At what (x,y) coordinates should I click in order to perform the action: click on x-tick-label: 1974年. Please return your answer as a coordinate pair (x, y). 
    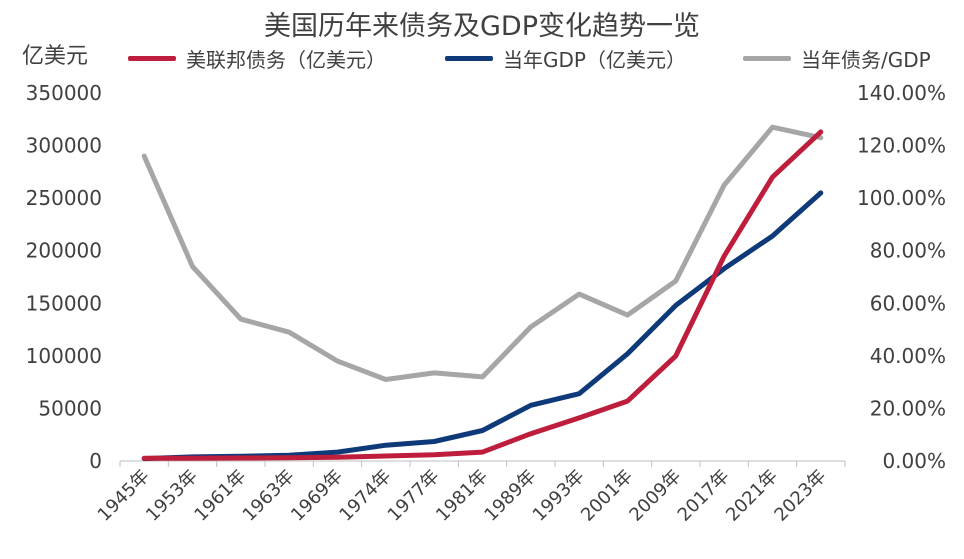
    Looking at the image, I should click on (365, 496).